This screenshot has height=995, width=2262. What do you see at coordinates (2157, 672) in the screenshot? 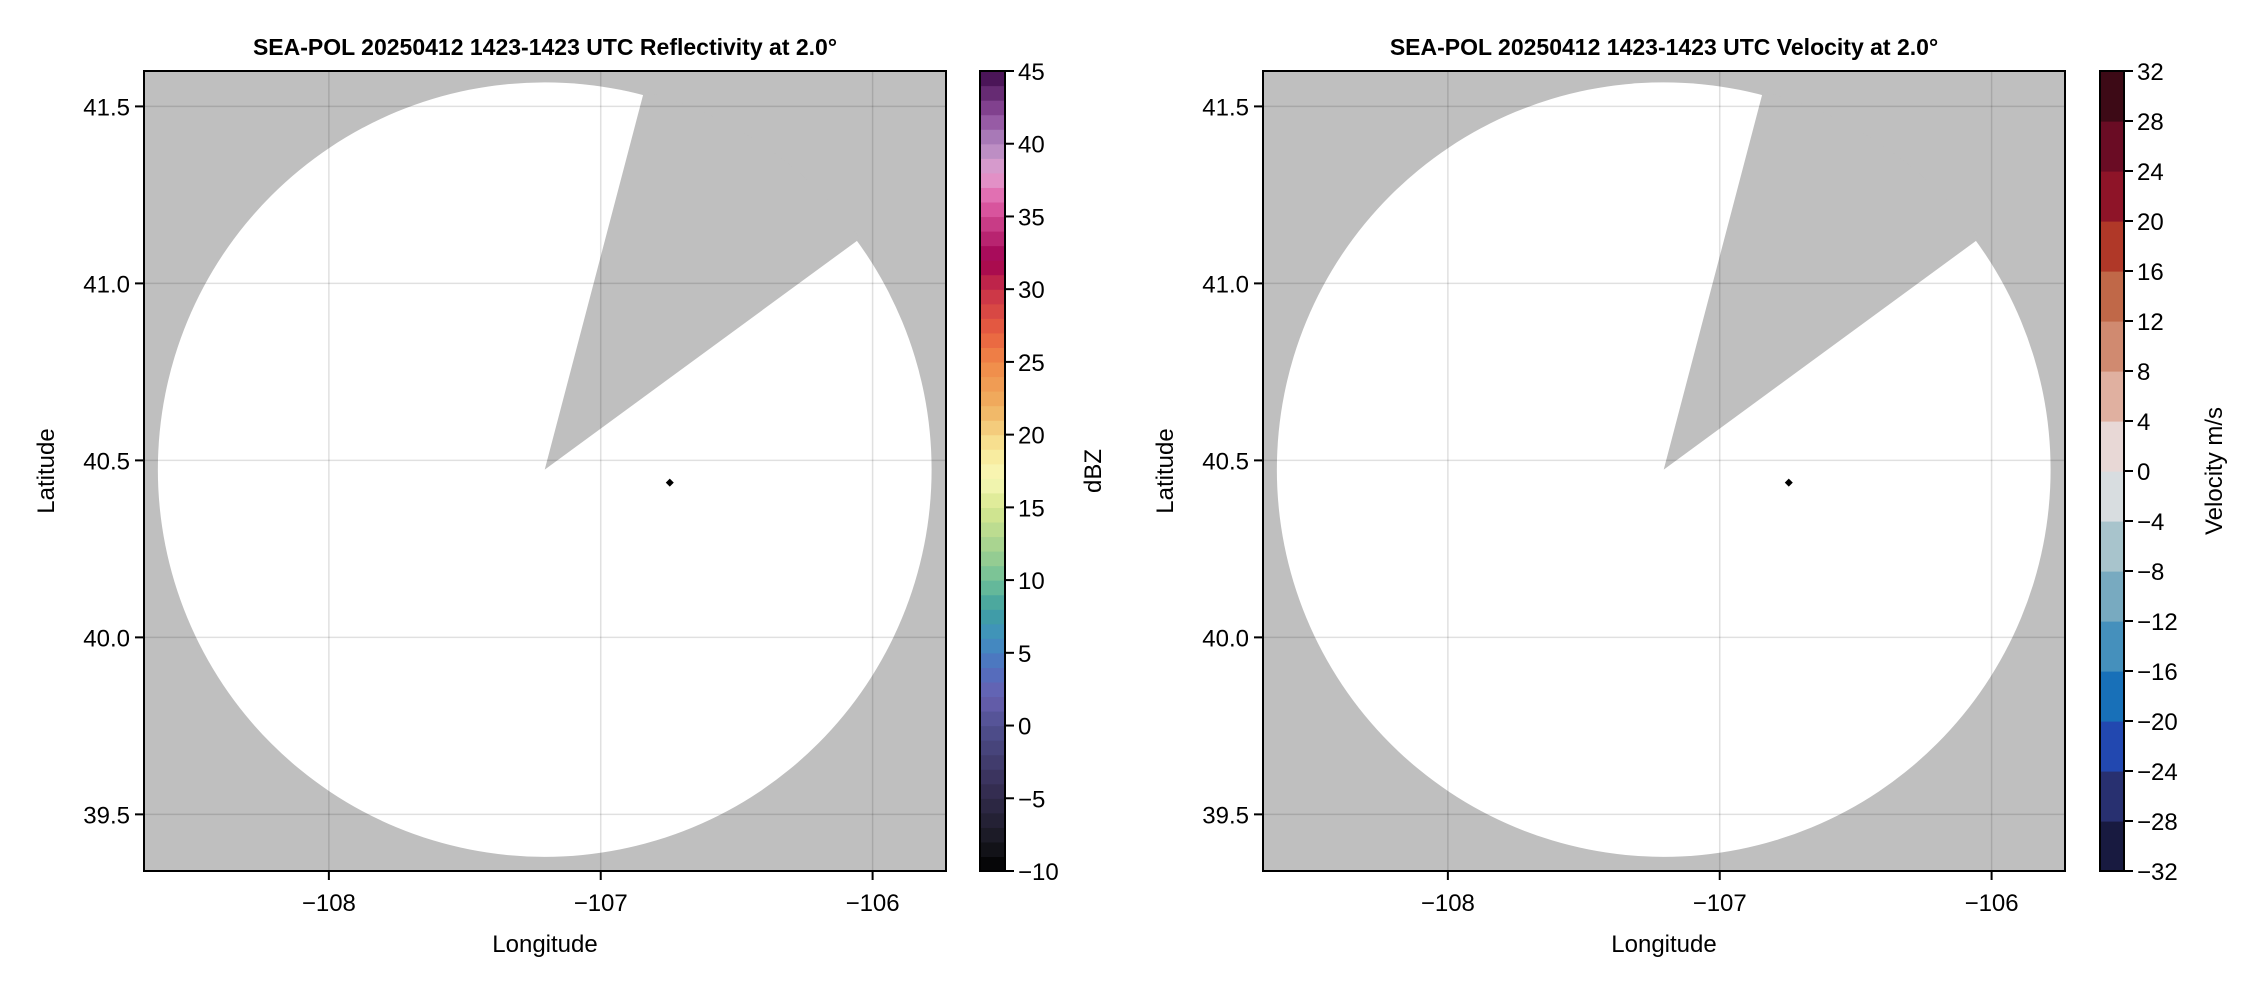
I see `colorbar-tick-label: −16` at bounding box center [2157, 672].